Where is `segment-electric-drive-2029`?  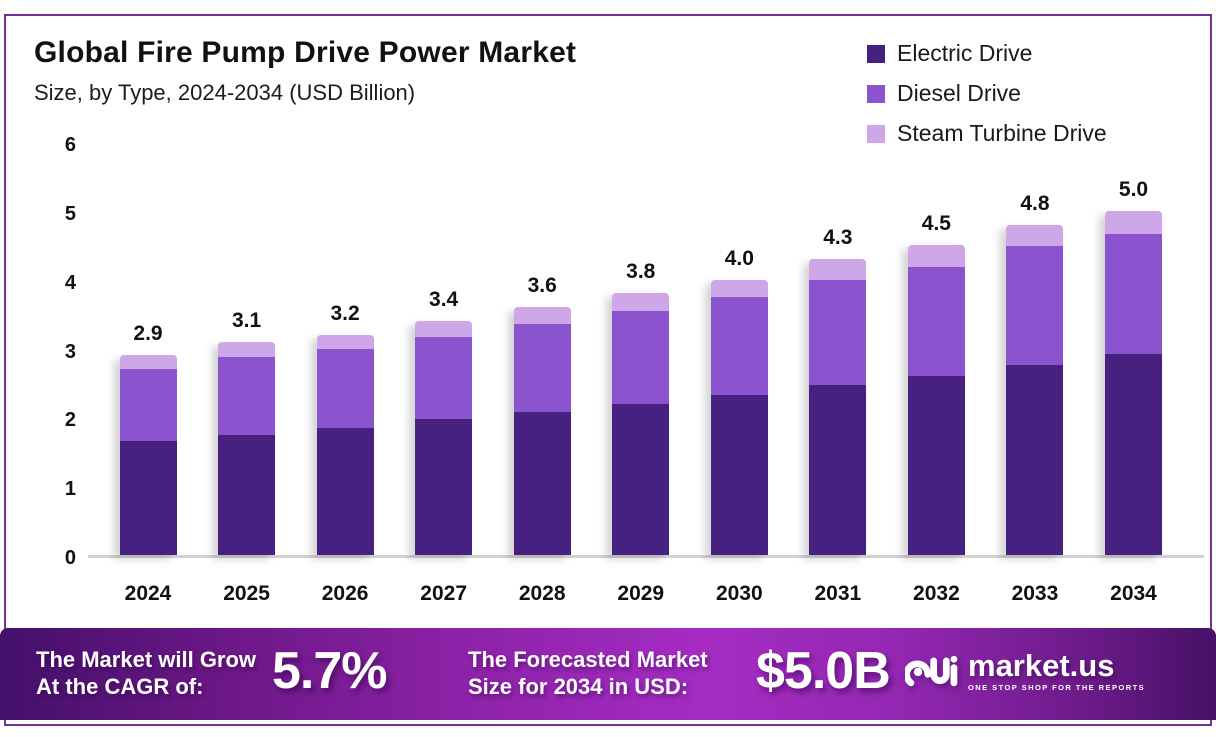 segment-electric-drive-2029 is located at coordinates (641, 479).